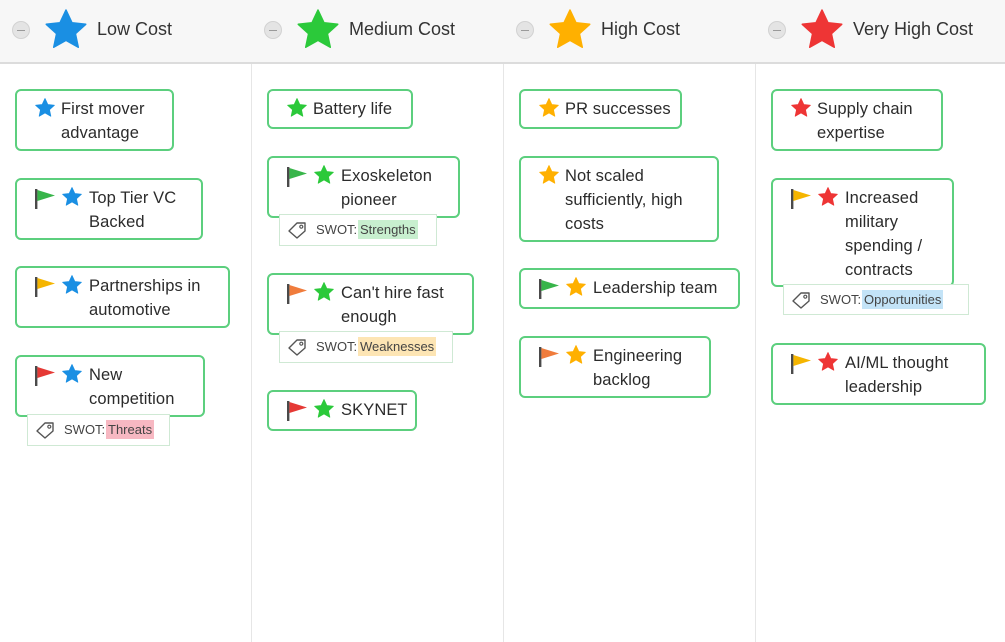  I want to click on card-title-line: spending /, so click(884, 246).